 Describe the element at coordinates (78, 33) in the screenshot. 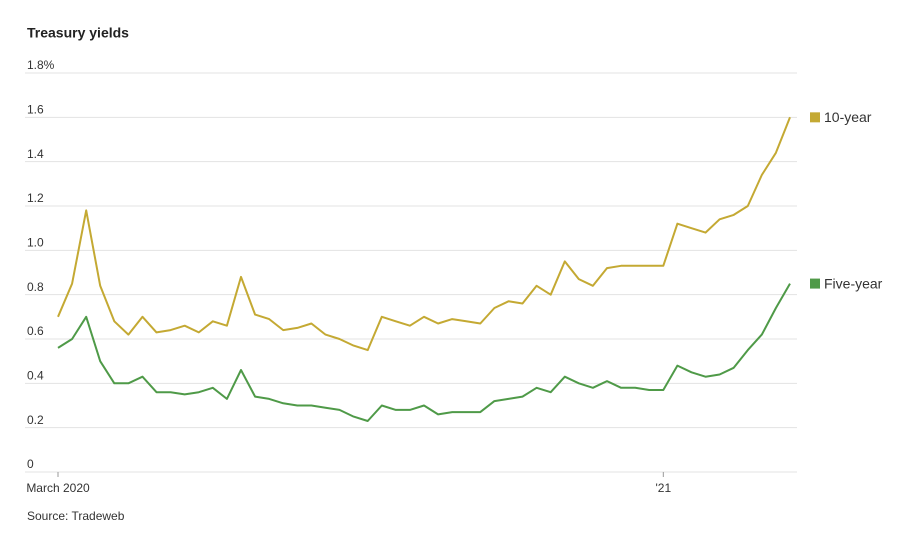

I see `chart-title: Treasury yields` at that location.